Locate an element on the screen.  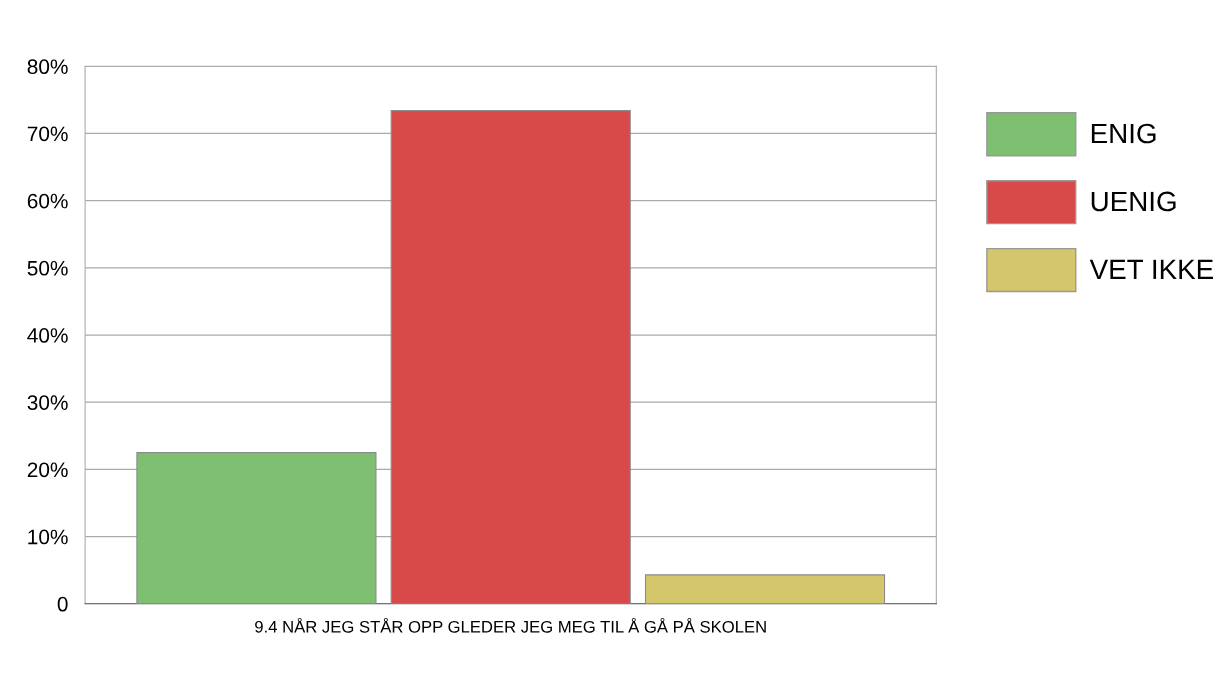
y-tick-label: 80% is located at coordinates (47, 67).